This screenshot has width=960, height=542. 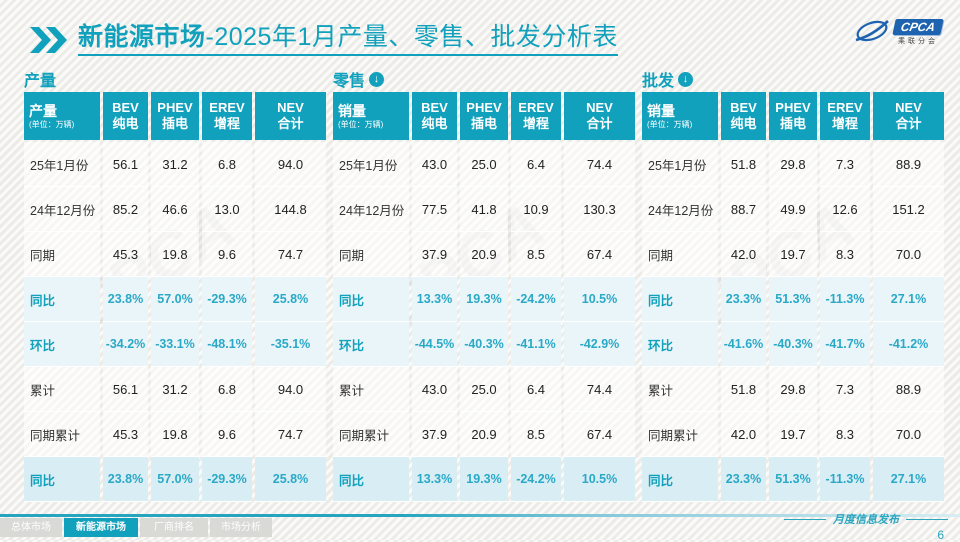 What do you see at coordinates (227, 164) in the screenshot?
I see `value-cell: 6.8` at bounding box center [227, 164].